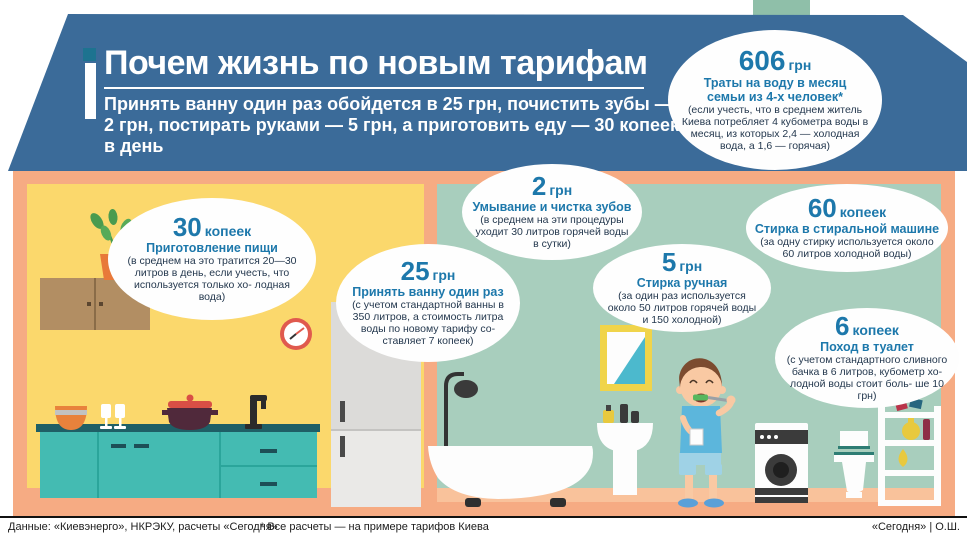  I want to click on bubble-heading: Поход в туалет, so click(867, 346).